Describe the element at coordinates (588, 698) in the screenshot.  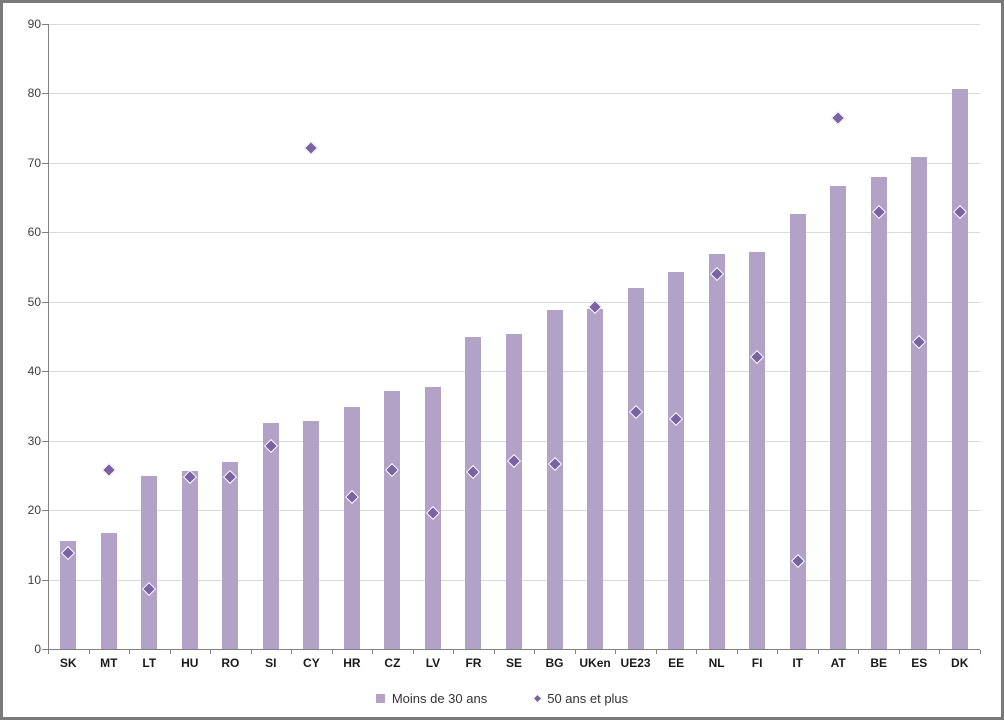
I see `legend-label-markers: 50 ans et plus` at that location.